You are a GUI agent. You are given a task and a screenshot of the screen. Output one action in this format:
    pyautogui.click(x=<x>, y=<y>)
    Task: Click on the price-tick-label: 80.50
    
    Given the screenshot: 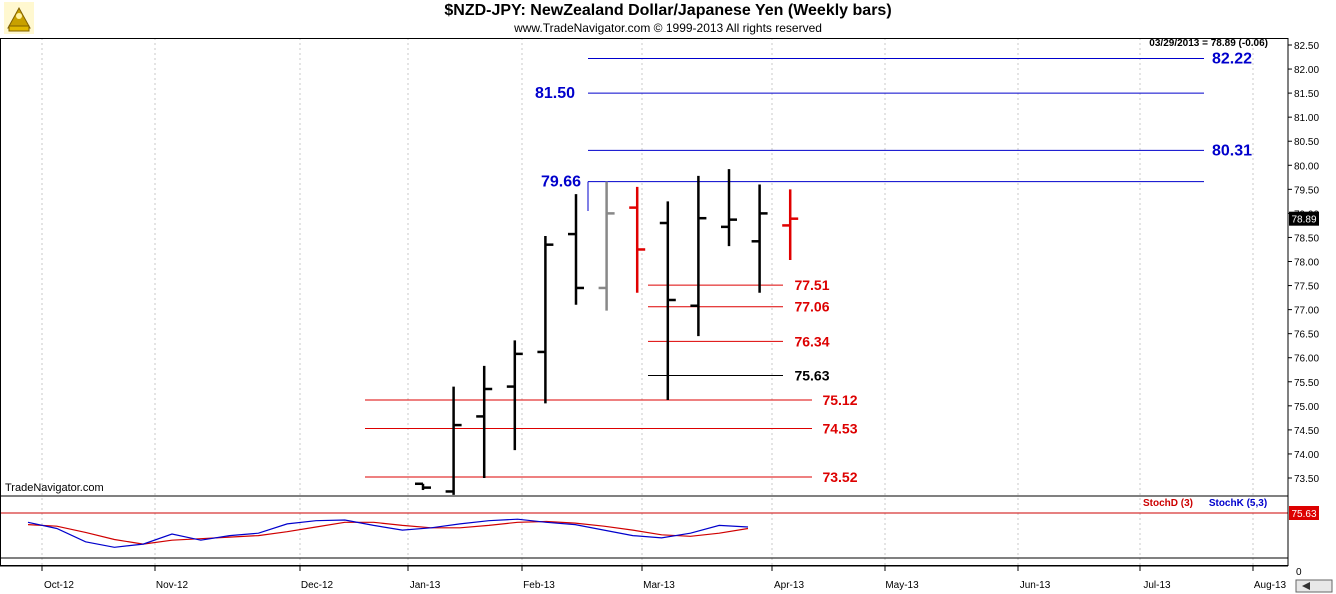 What is the action you would take?
    pyautogui.click(x=1306, y=142)
    